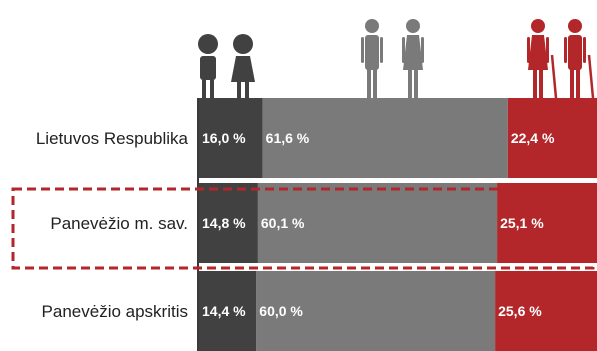  Describe the element at coordinates (561, 59) in the screenshot. I see `elderly-icon` at that location.